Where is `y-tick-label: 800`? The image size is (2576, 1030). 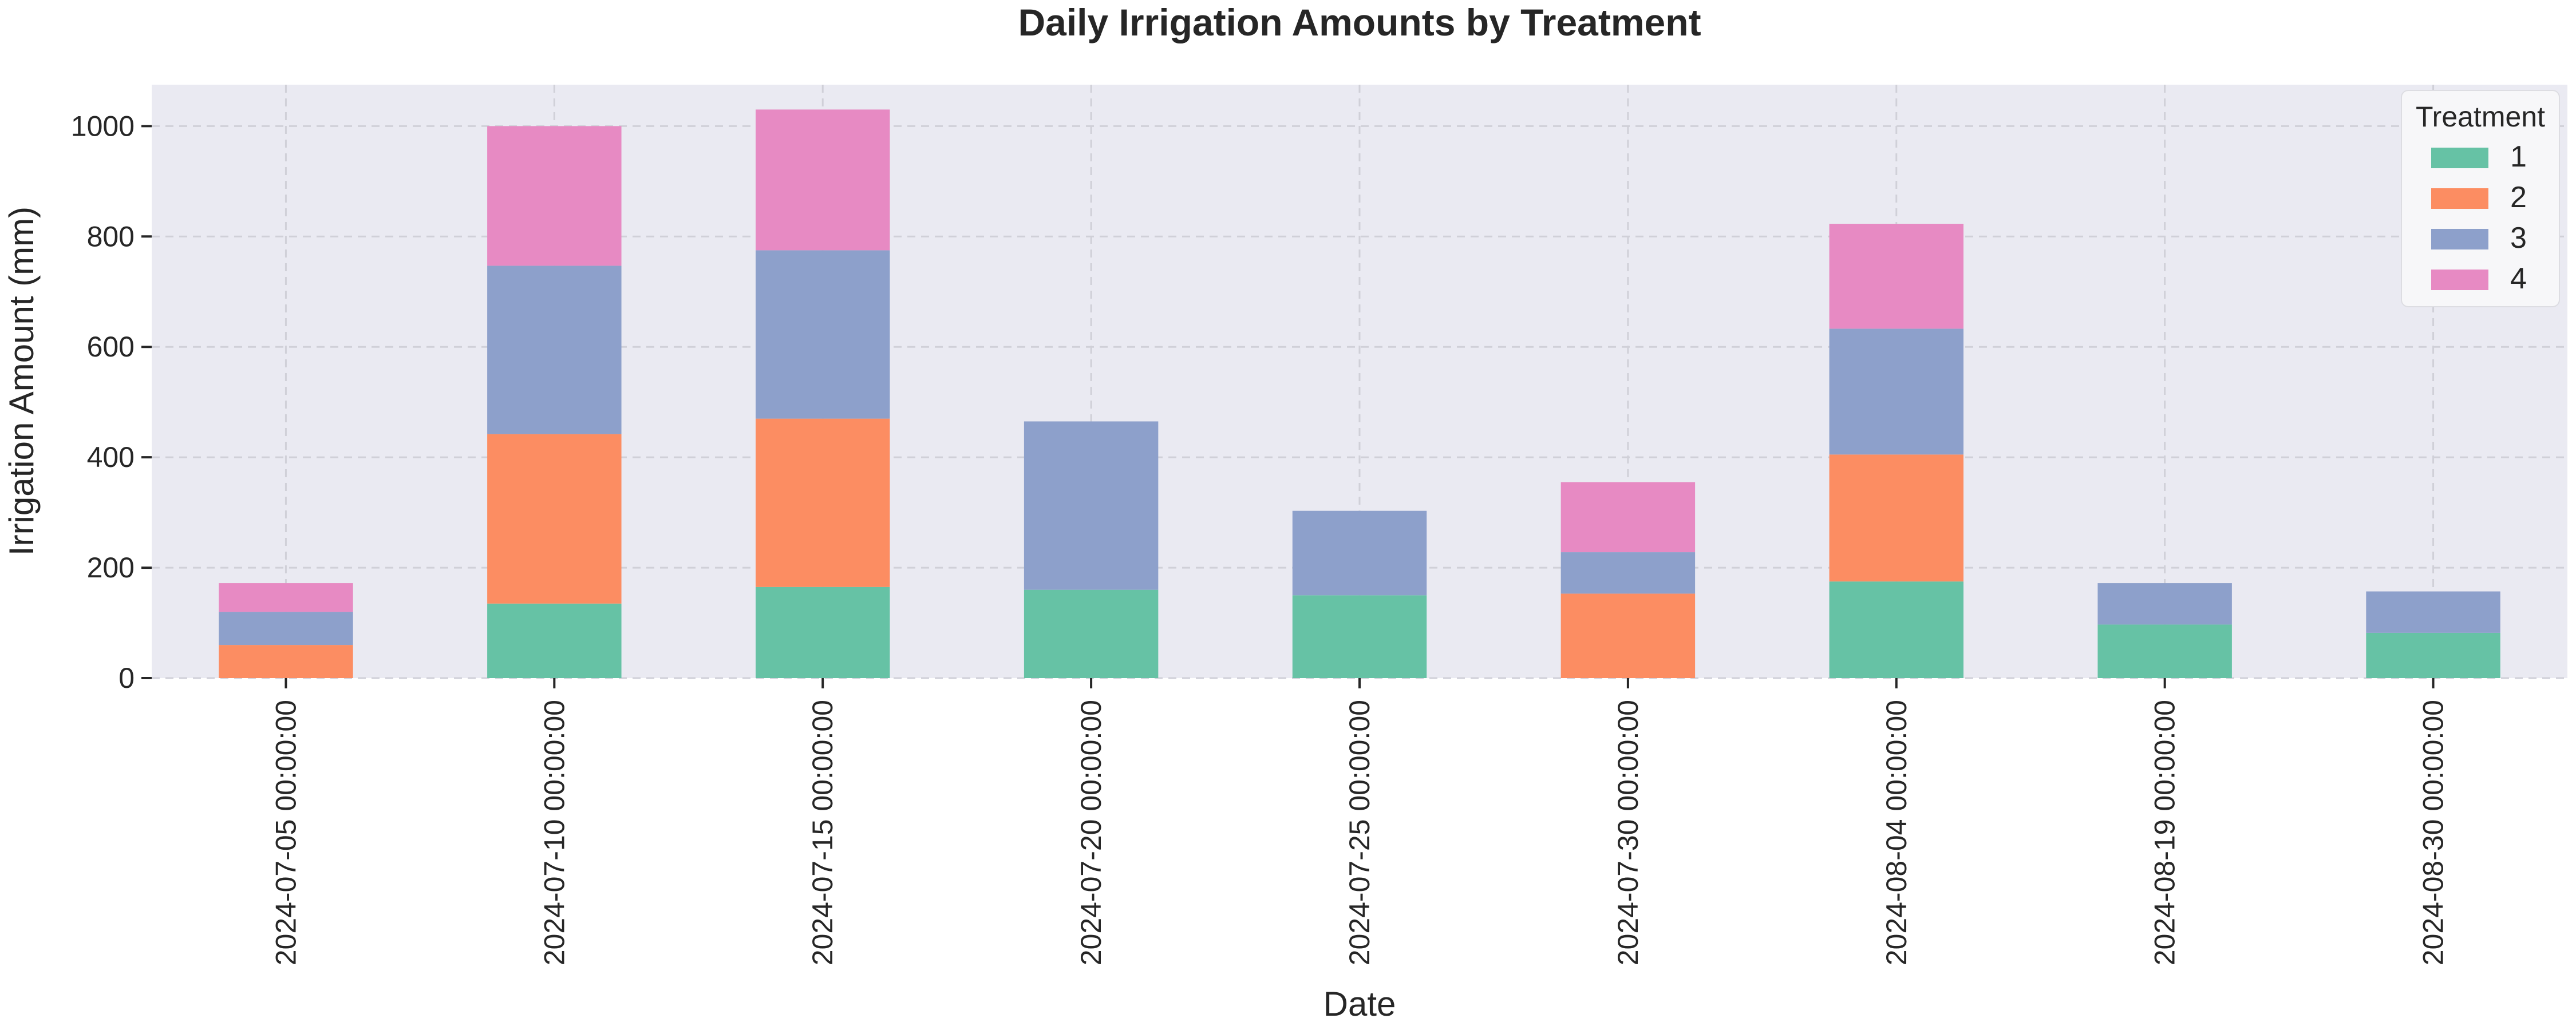 y-tick-label: 800 is located at coordinates (111, 236).